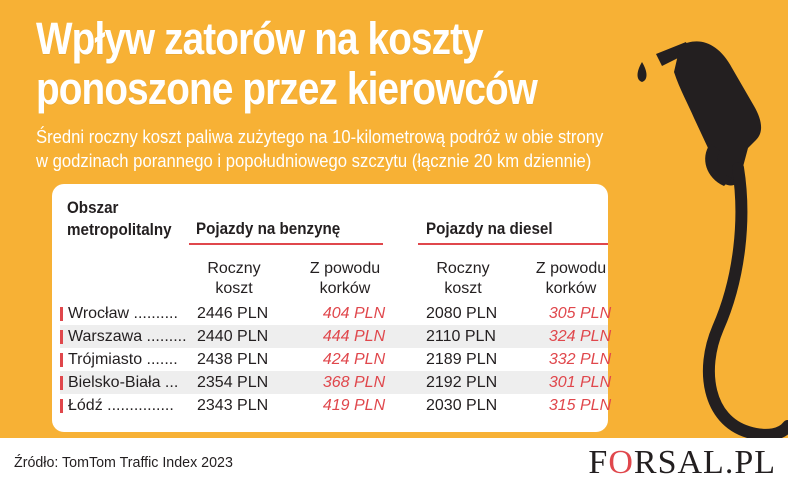  What do you see at coordinates (580, 313) in the screenshot?
I see `diesel-jam-cell: 305 PLN` at bounding box center [580, 313].